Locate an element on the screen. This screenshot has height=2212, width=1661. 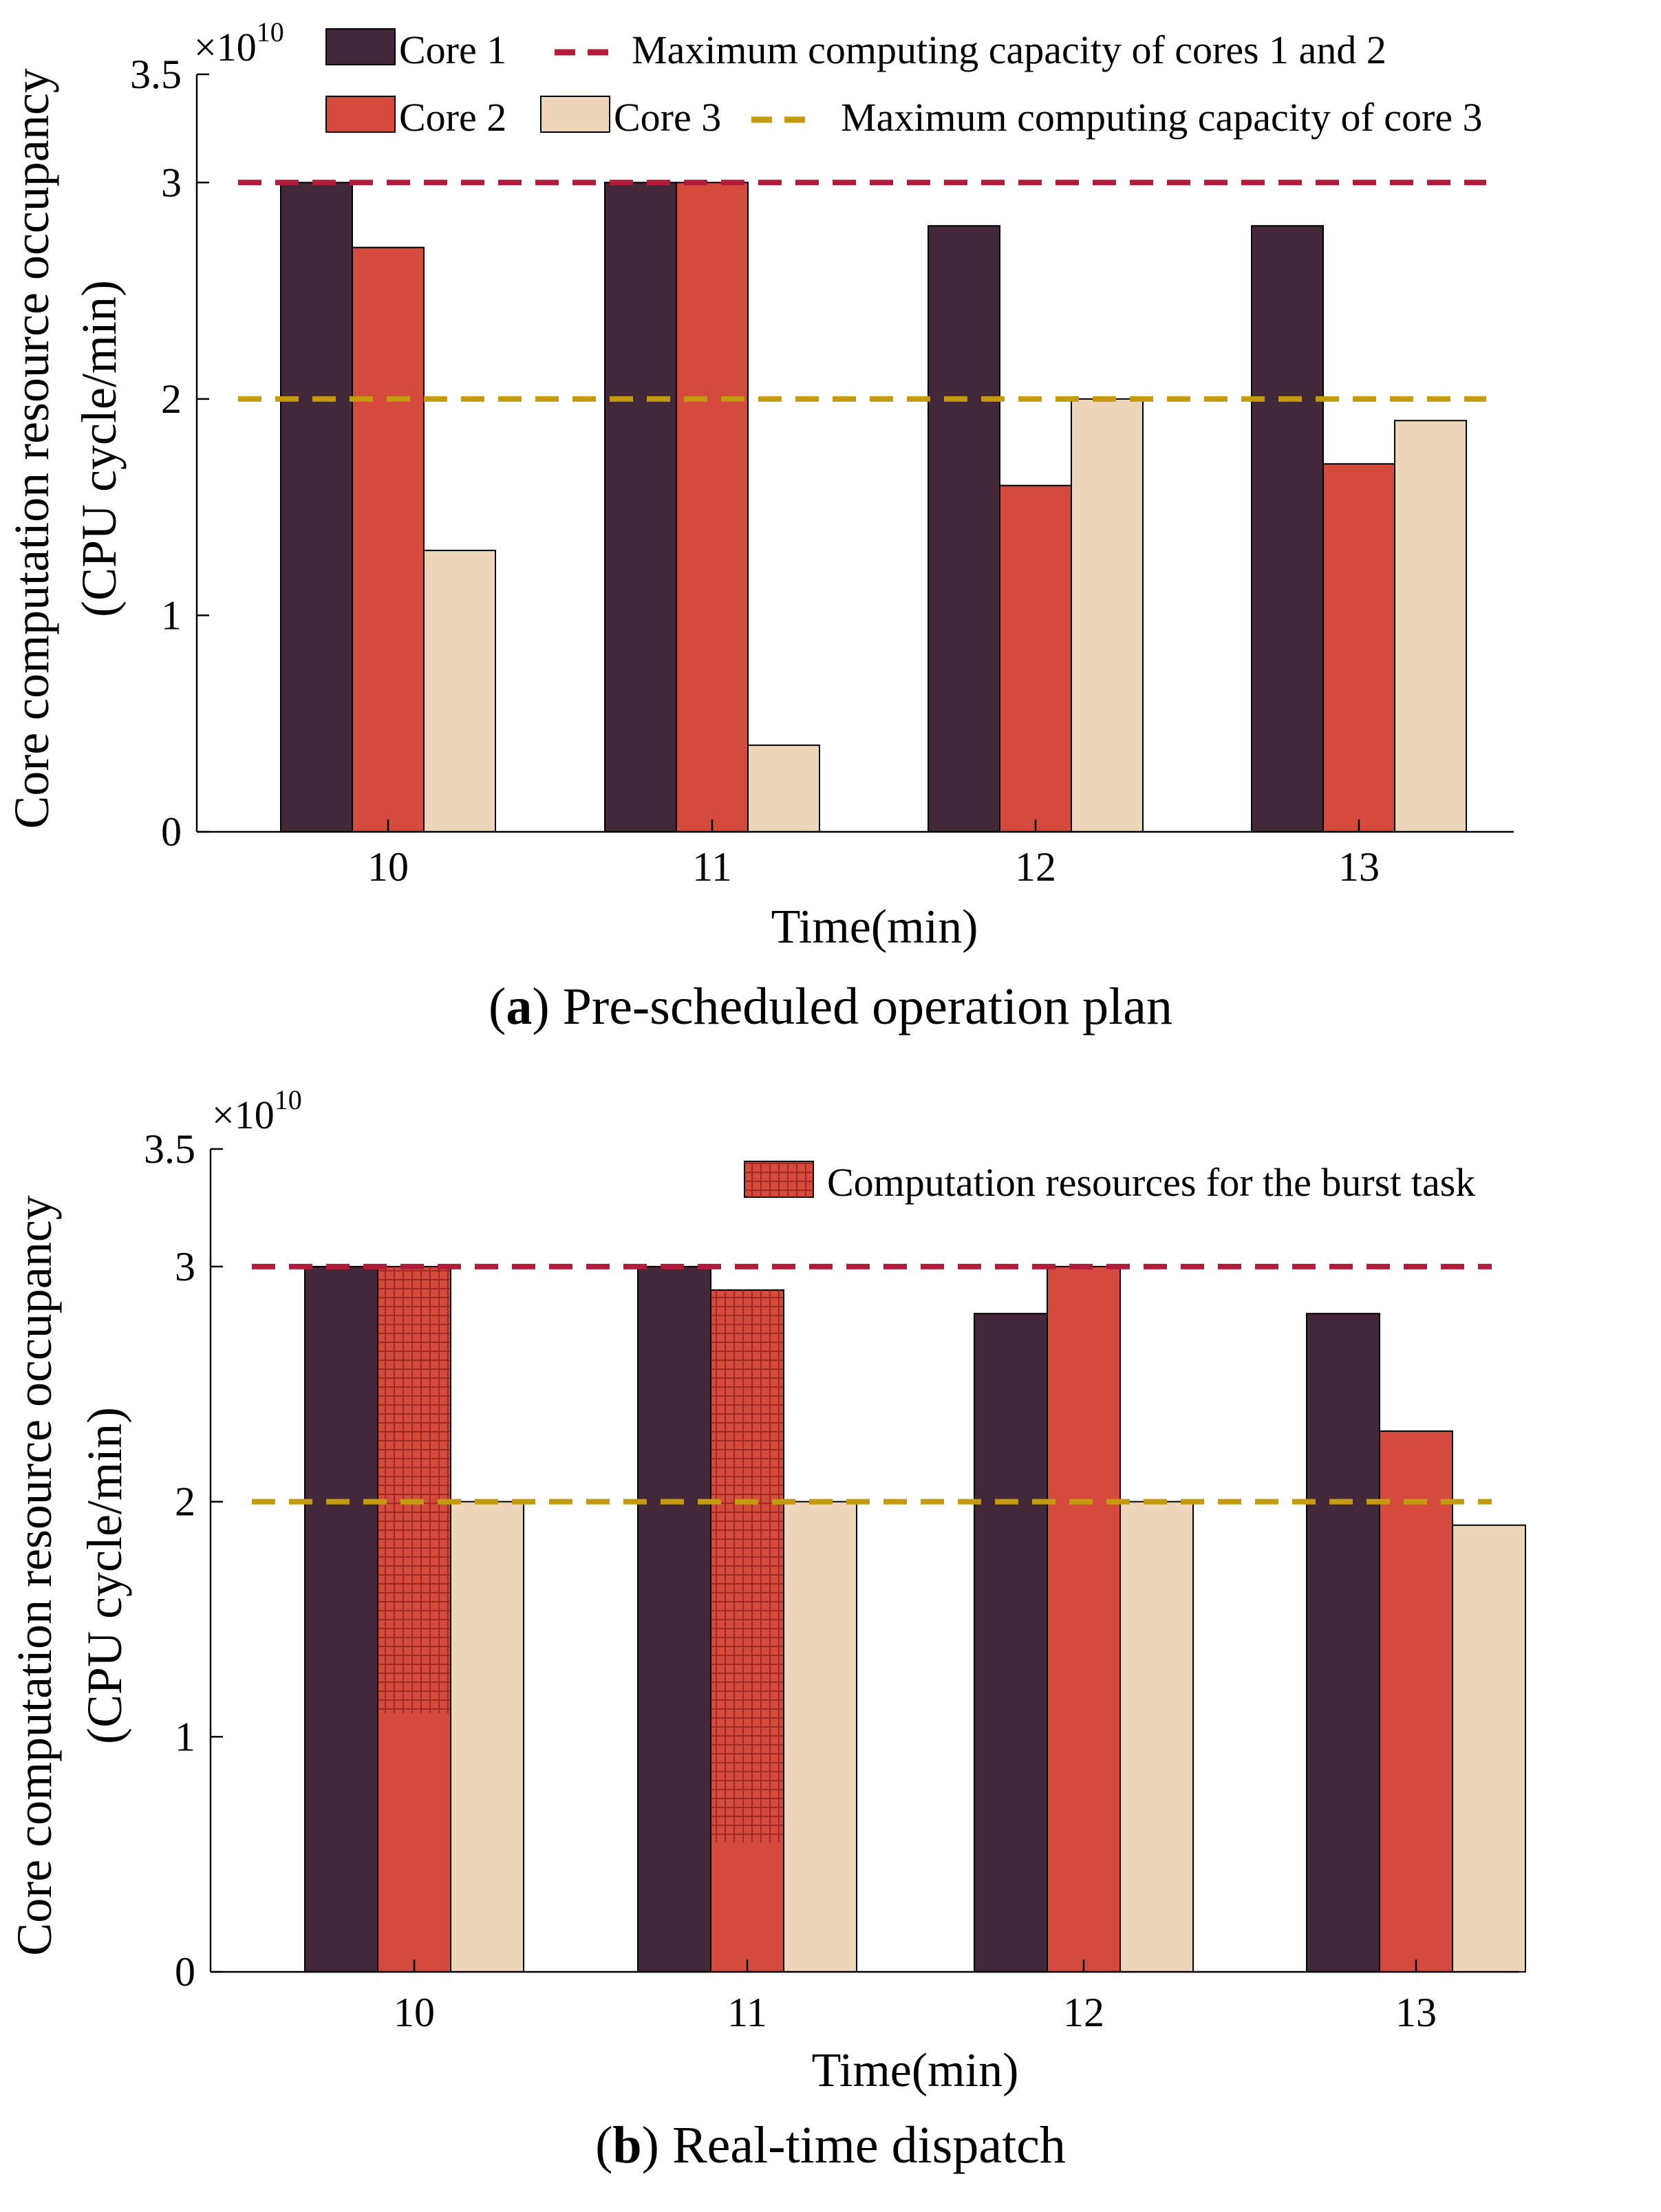
x-tick-label-b-10: 10 is located at coordinates (414, 2012).